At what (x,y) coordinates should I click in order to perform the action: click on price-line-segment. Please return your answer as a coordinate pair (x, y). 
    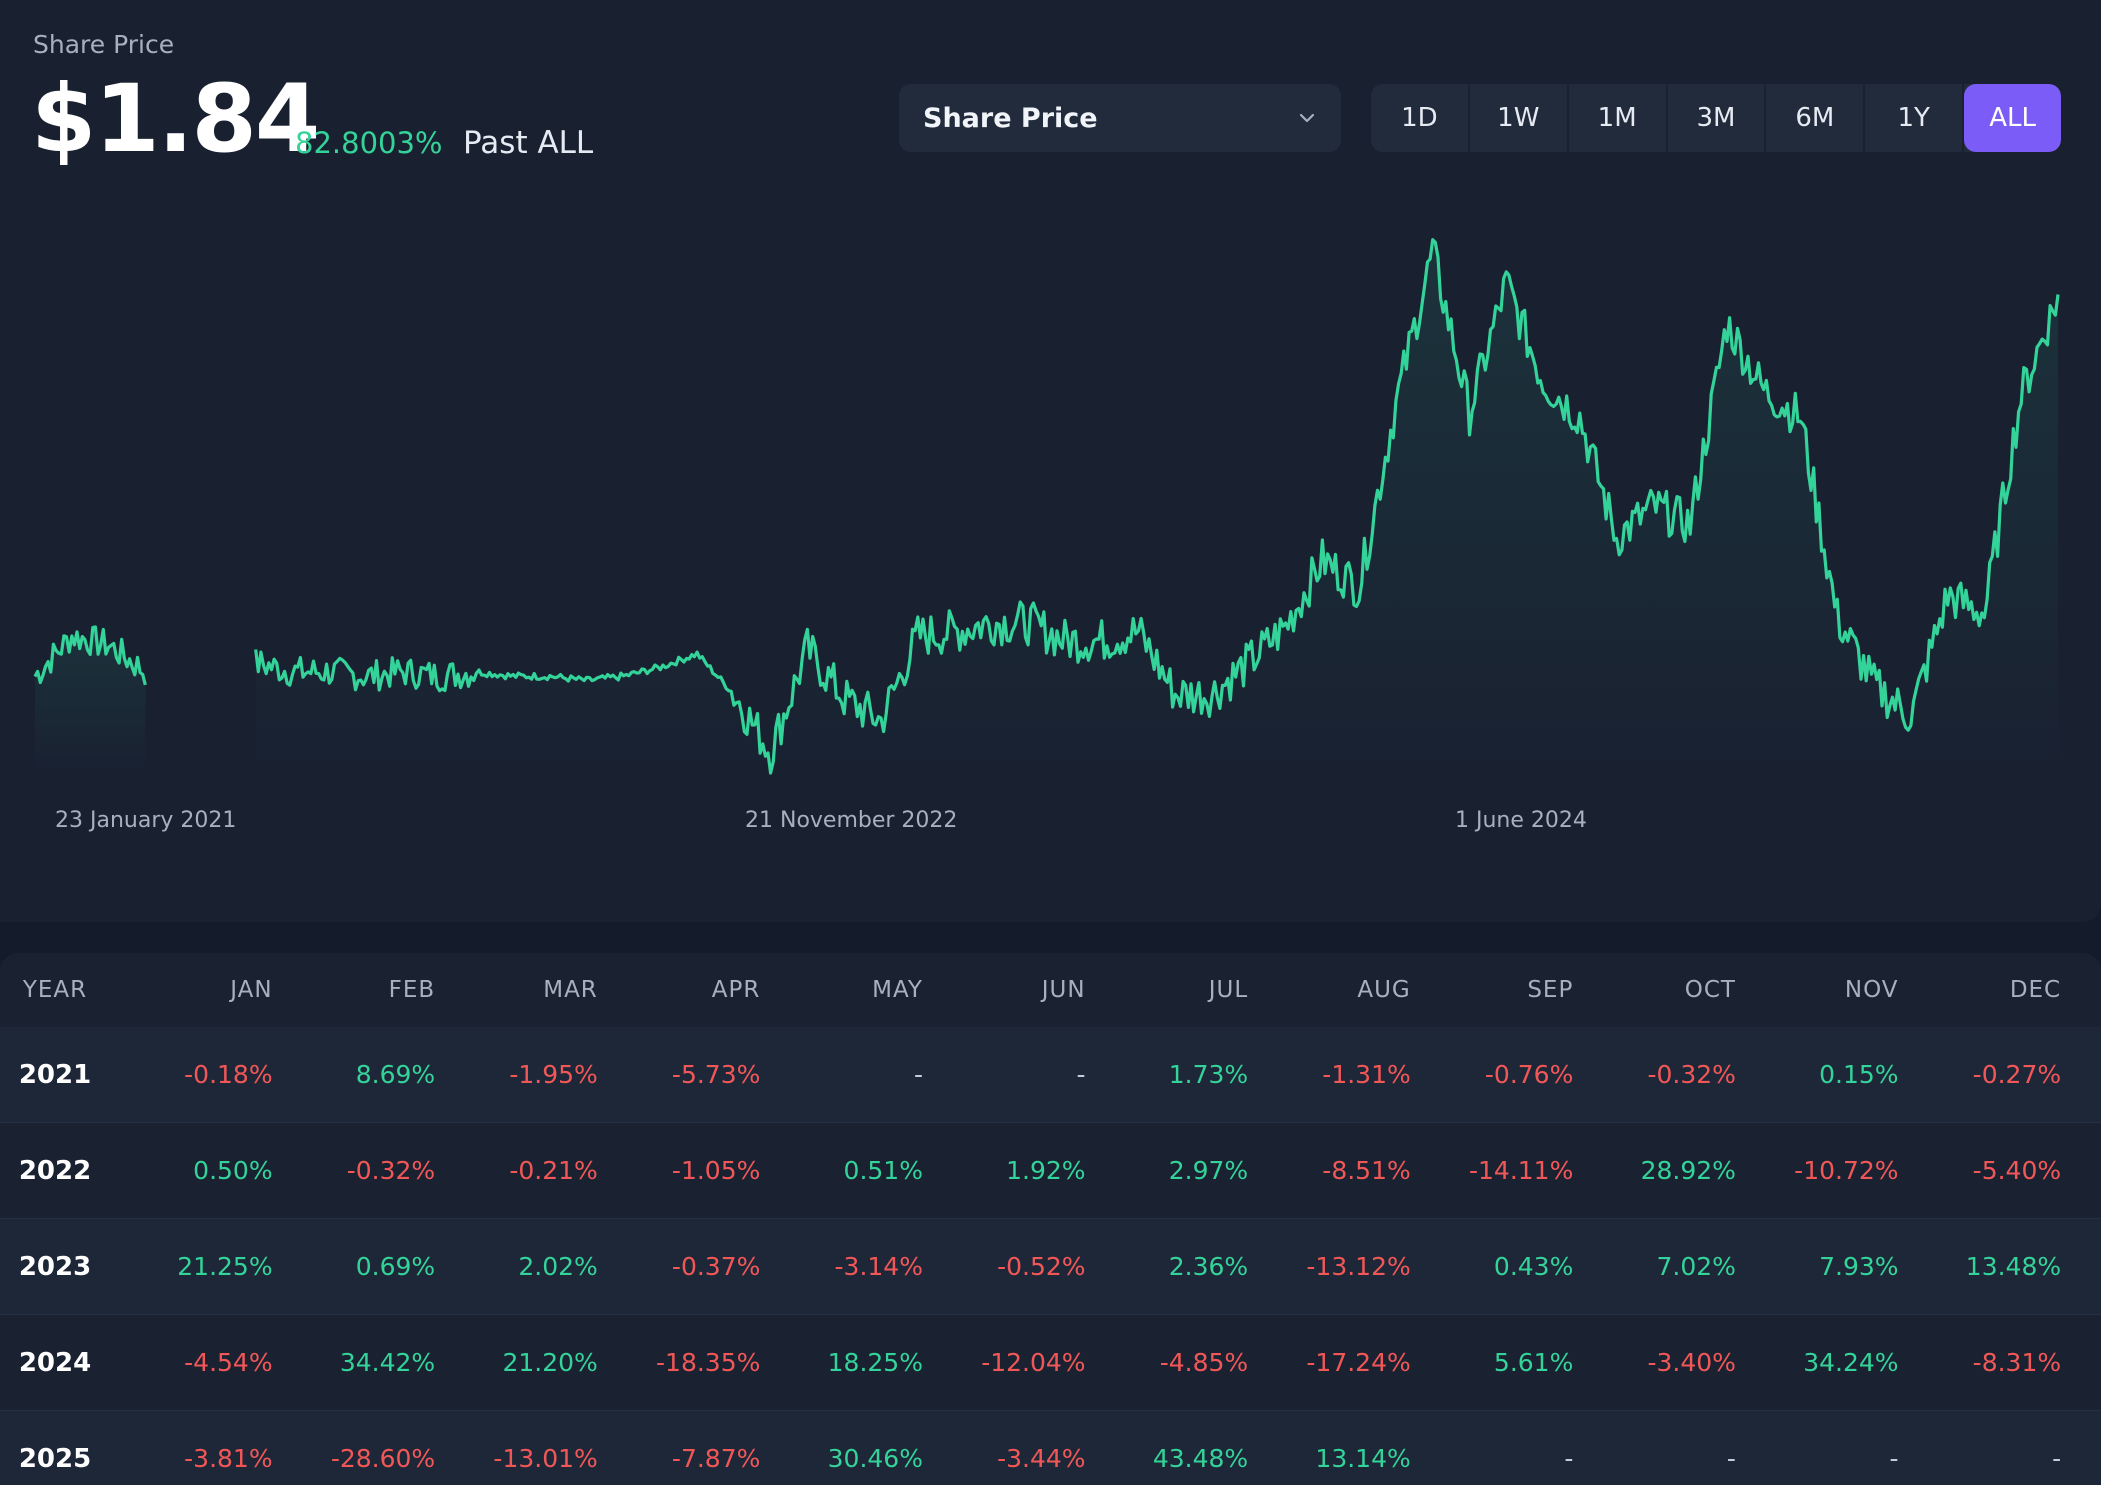
    Looking at the image, I should click on (90, 655).